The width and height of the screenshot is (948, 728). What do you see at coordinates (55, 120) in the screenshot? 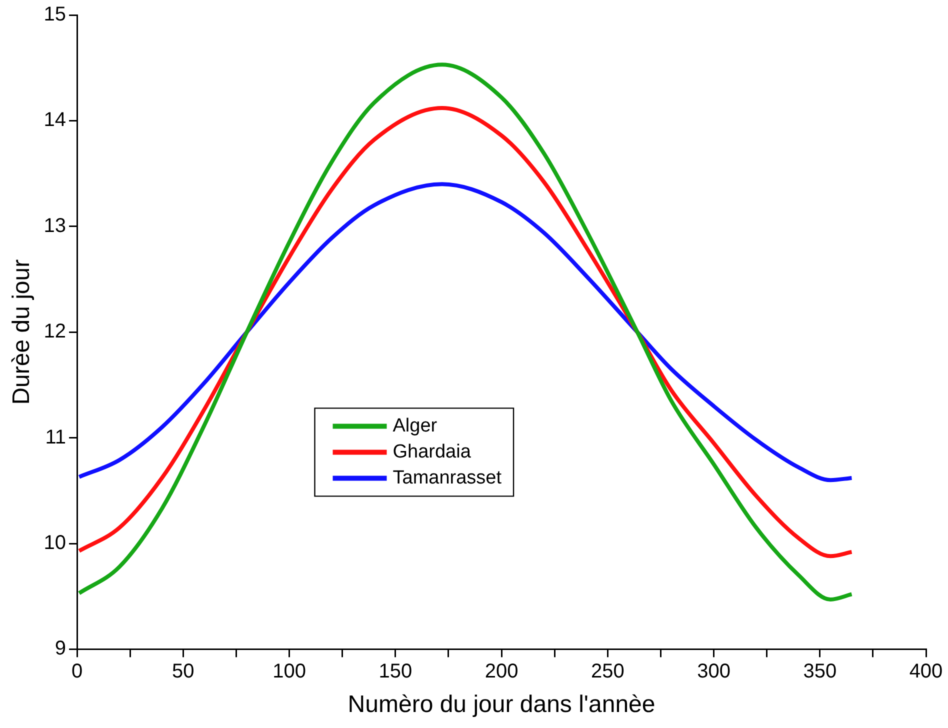
I see `y-tick-label: 14` at bounding box center [55, 120].